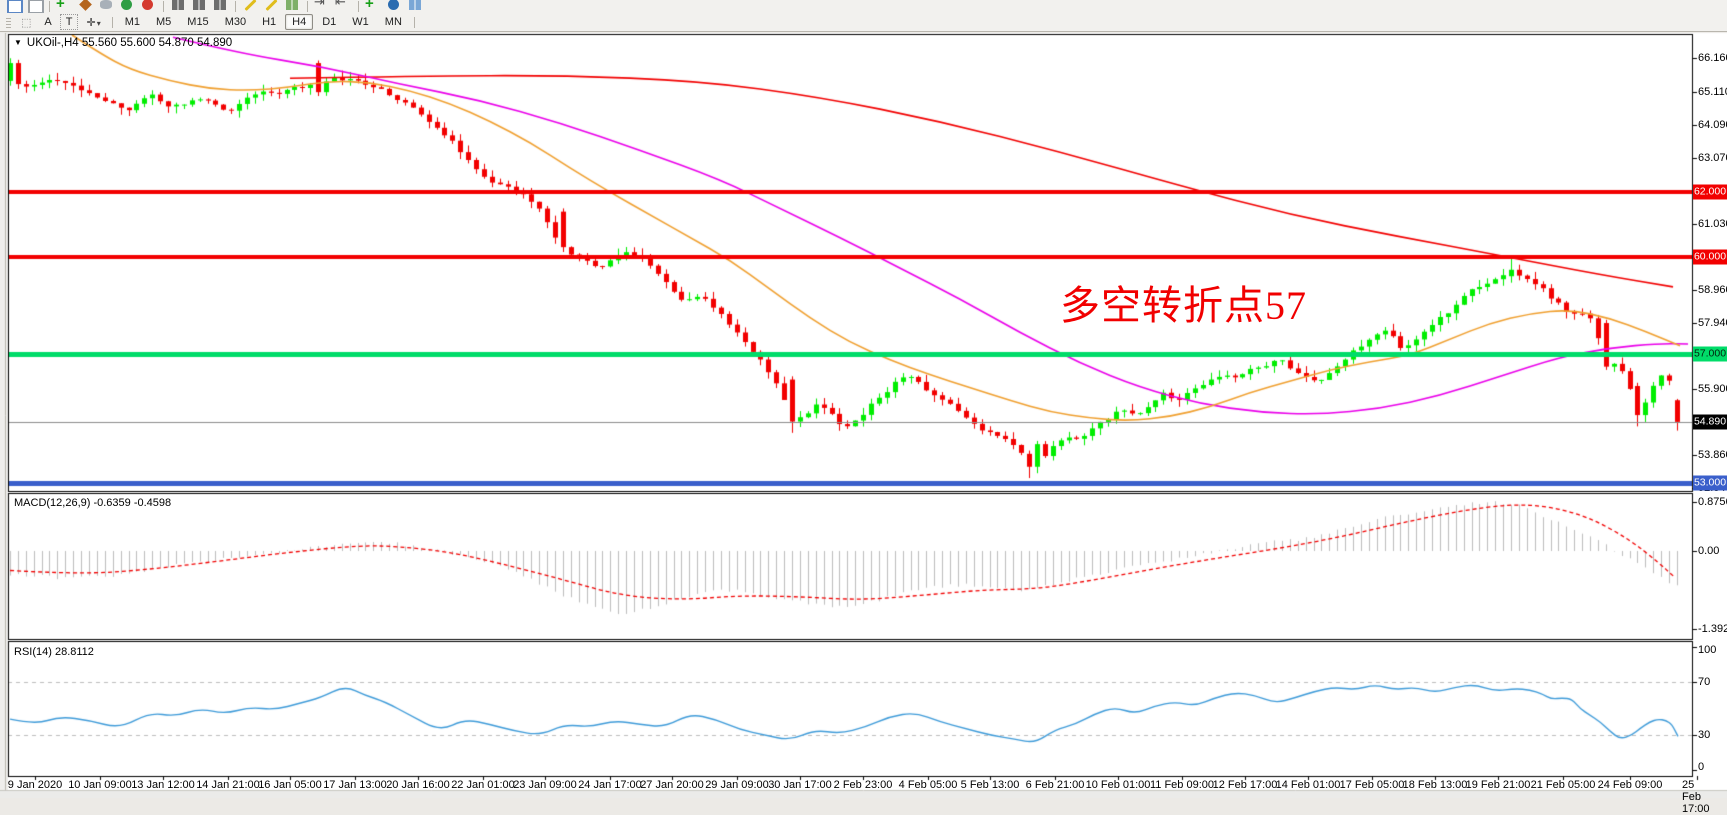 The image size is (1727, 815). What do you see at coordinates (269, 22) in the screenshot?
I see `timeframe-button-h1: H1` at bounding box center [269, 22].